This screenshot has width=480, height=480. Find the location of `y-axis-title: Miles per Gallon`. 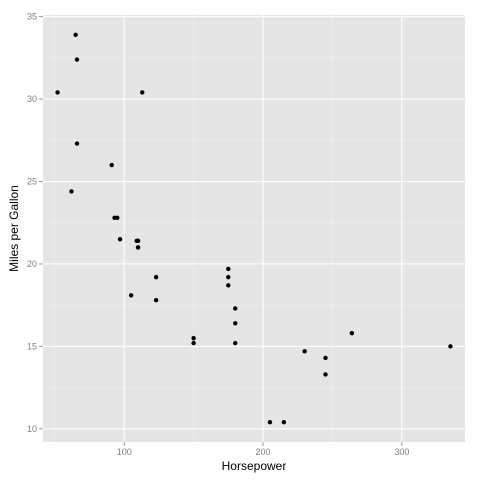

y-axis-title: Miles per Gallon is located at coordinates (14, 228).